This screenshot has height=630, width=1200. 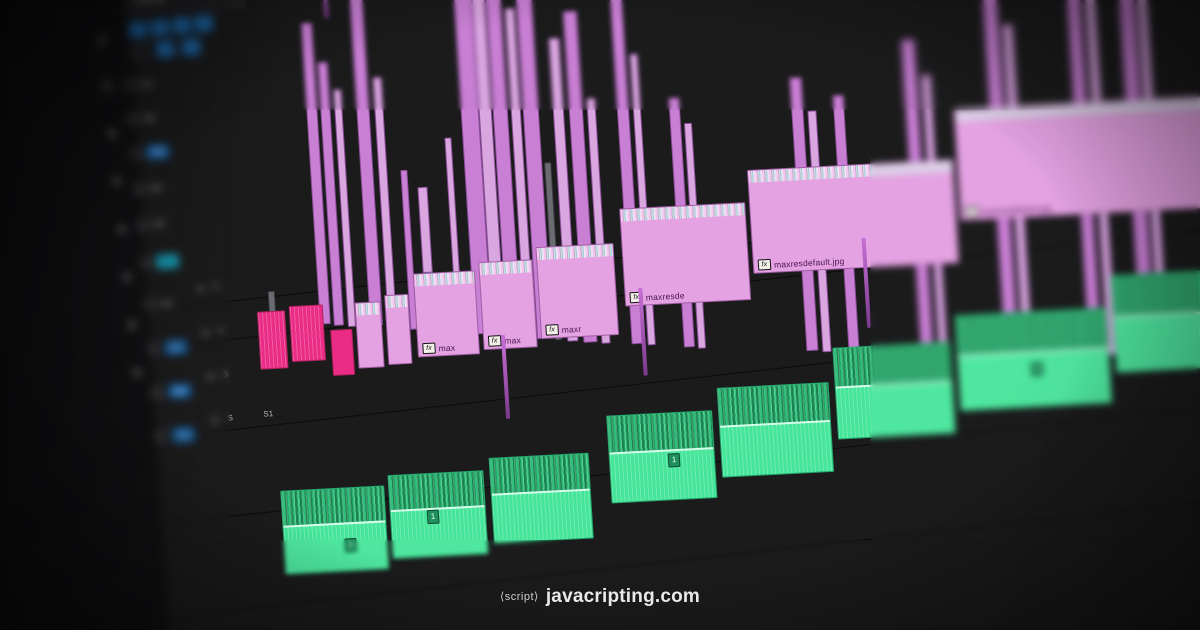 I want to click on track-label-v6: V6, so click(x=146, y=84).